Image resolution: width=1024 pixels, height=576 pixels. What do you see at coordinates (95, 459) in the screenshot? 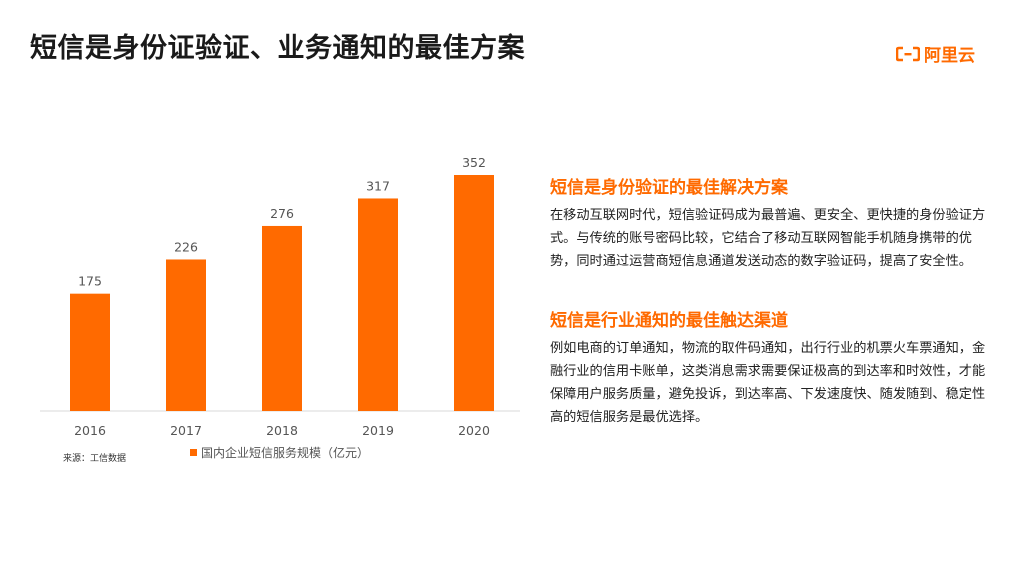
I see `chart-source: 来源：工信数据` at bounding box center [95, 459].